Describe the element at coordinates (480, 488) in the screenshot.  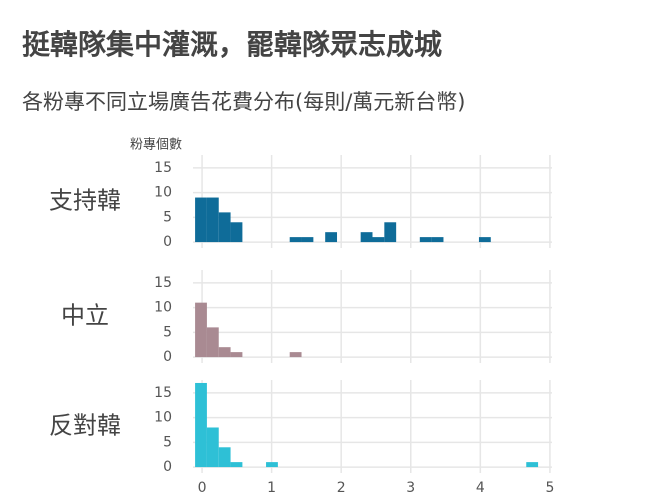
I see `x-tick-label: 4` at that location.